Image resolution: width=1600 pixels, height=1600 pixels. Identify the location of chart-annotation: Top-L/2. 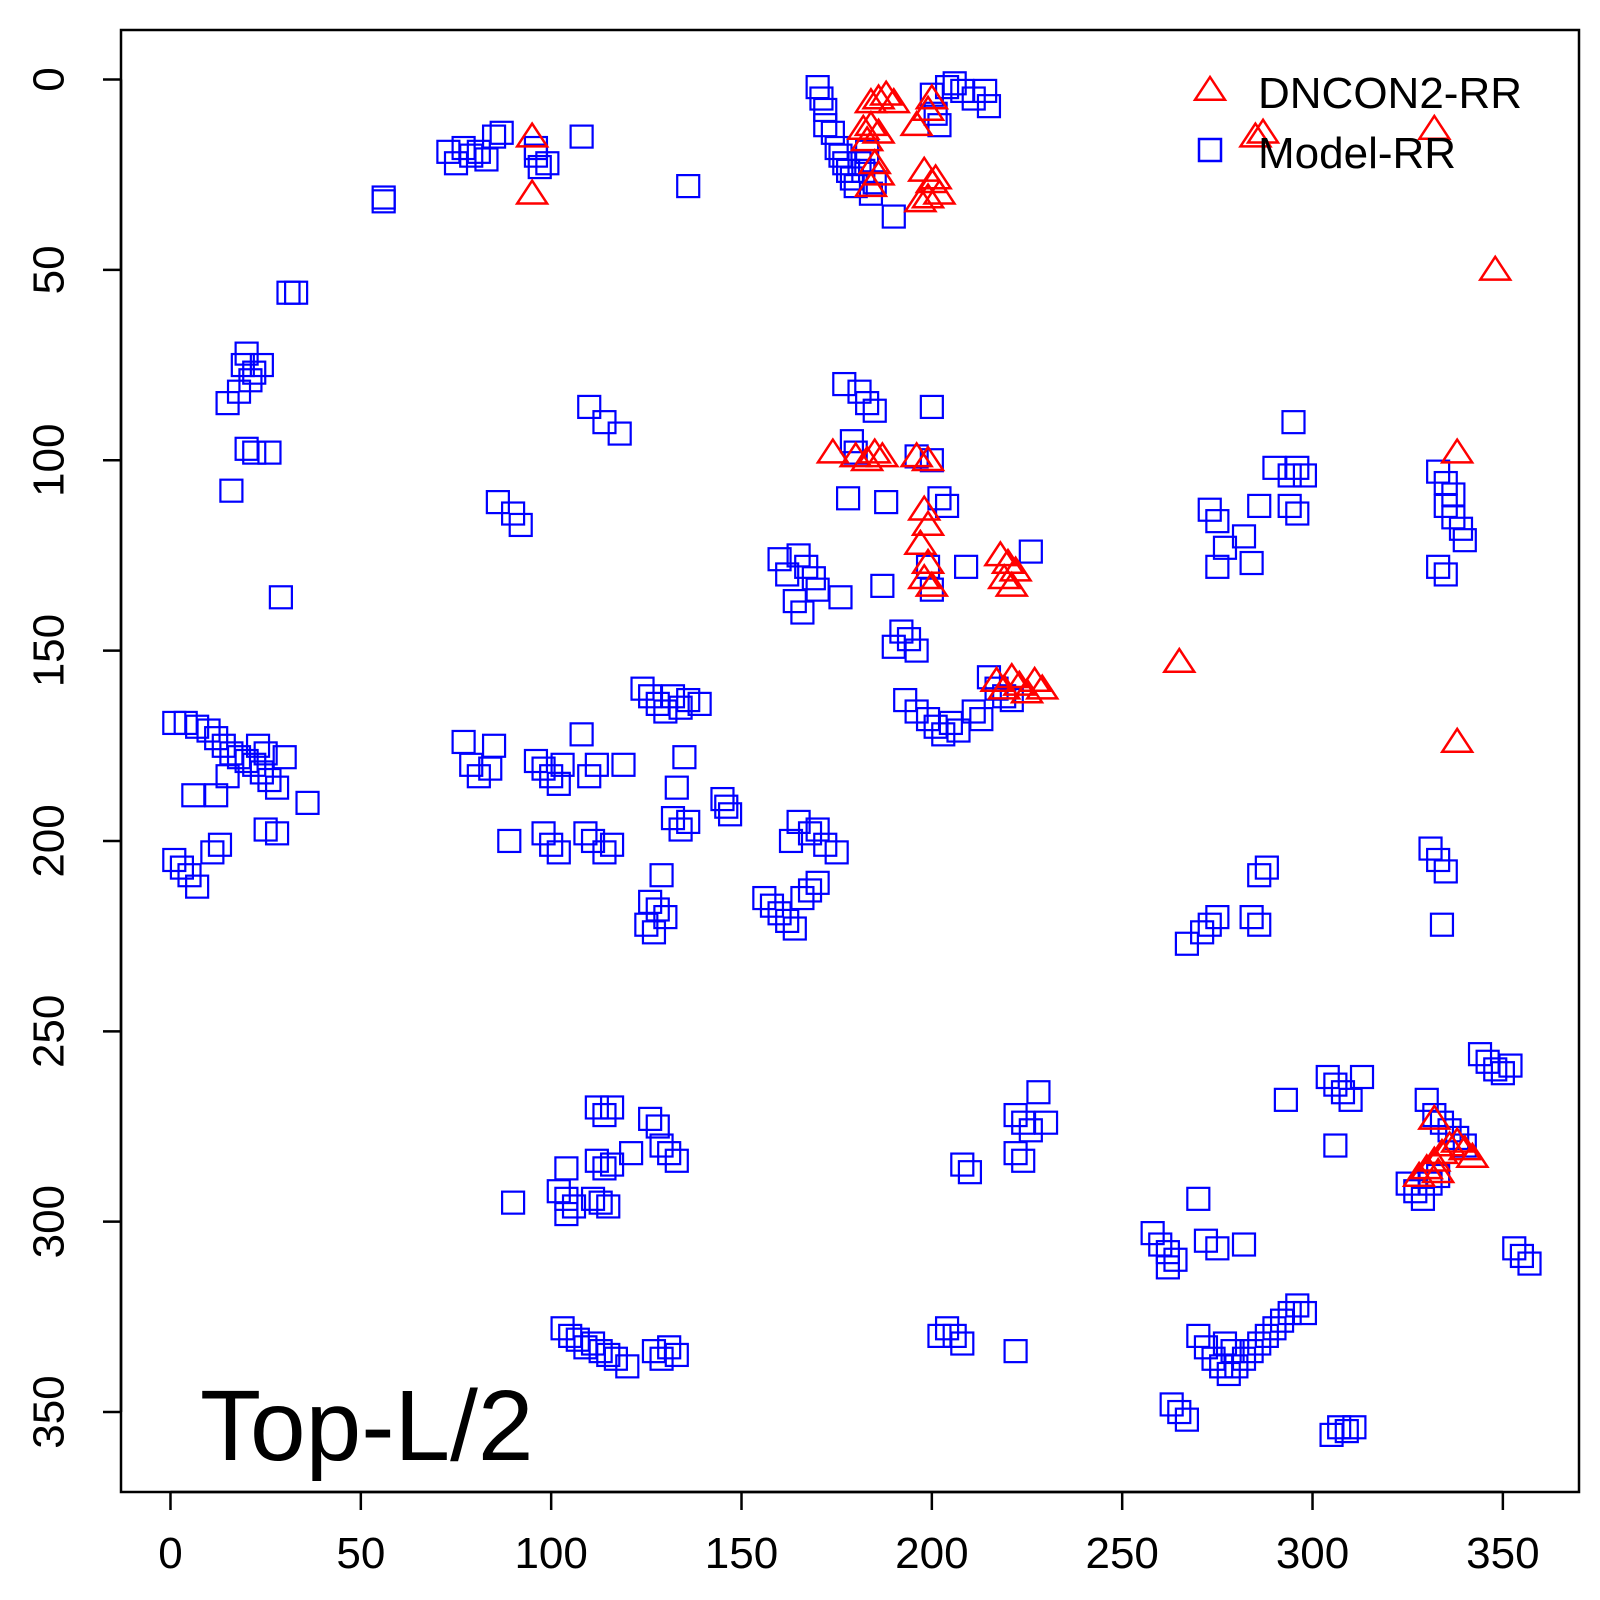
(367, 1426).